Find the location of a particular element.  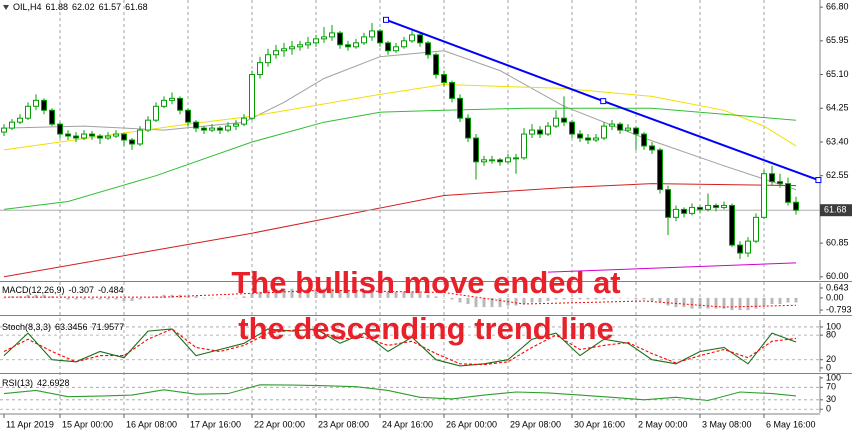

x-tick-label: 2 May 00:00 is located at coordinates (663, 424).